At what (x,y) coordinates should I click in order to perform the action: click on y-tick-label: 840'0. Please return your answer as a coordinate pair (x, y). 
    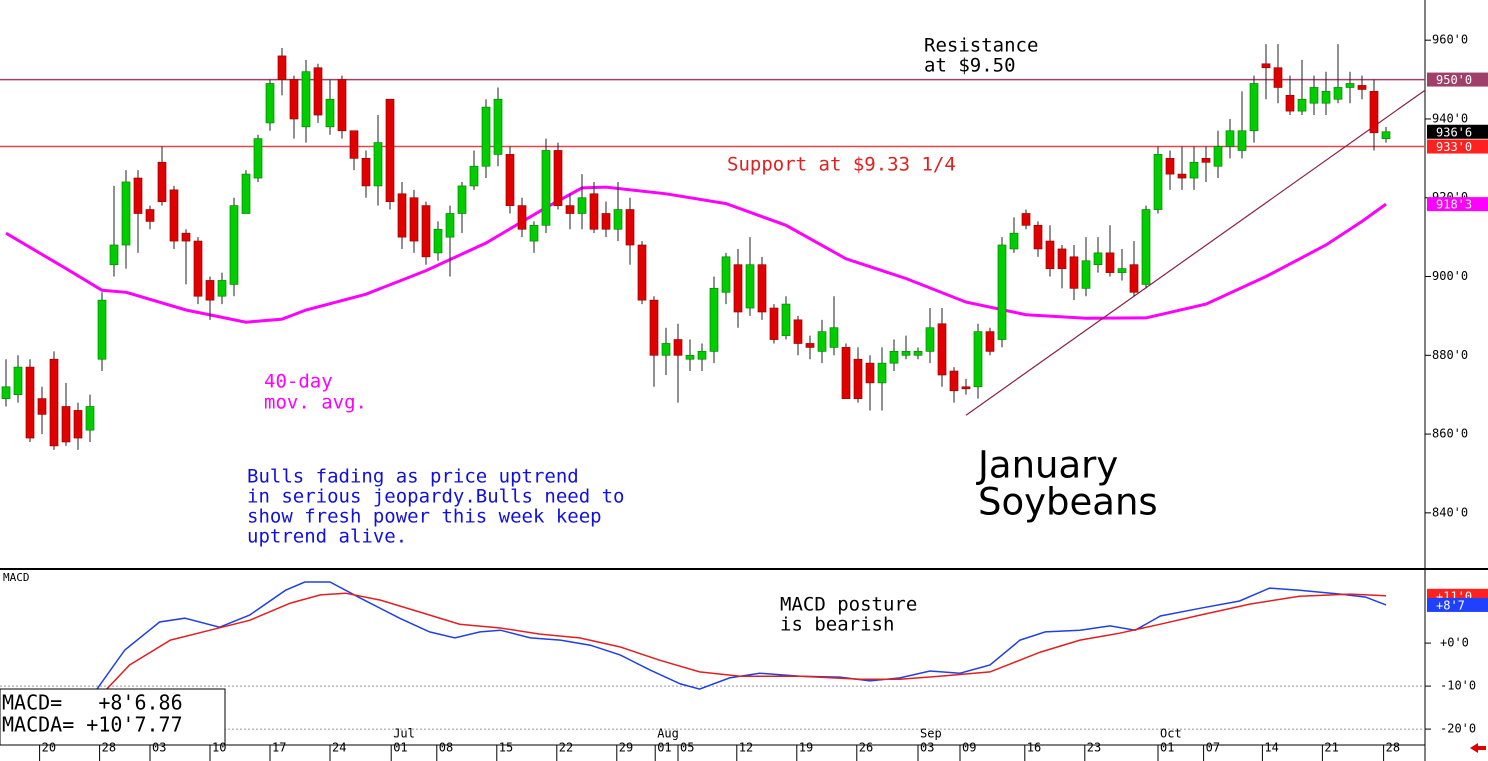
    Looking at the image, I should click on (1450, 512).